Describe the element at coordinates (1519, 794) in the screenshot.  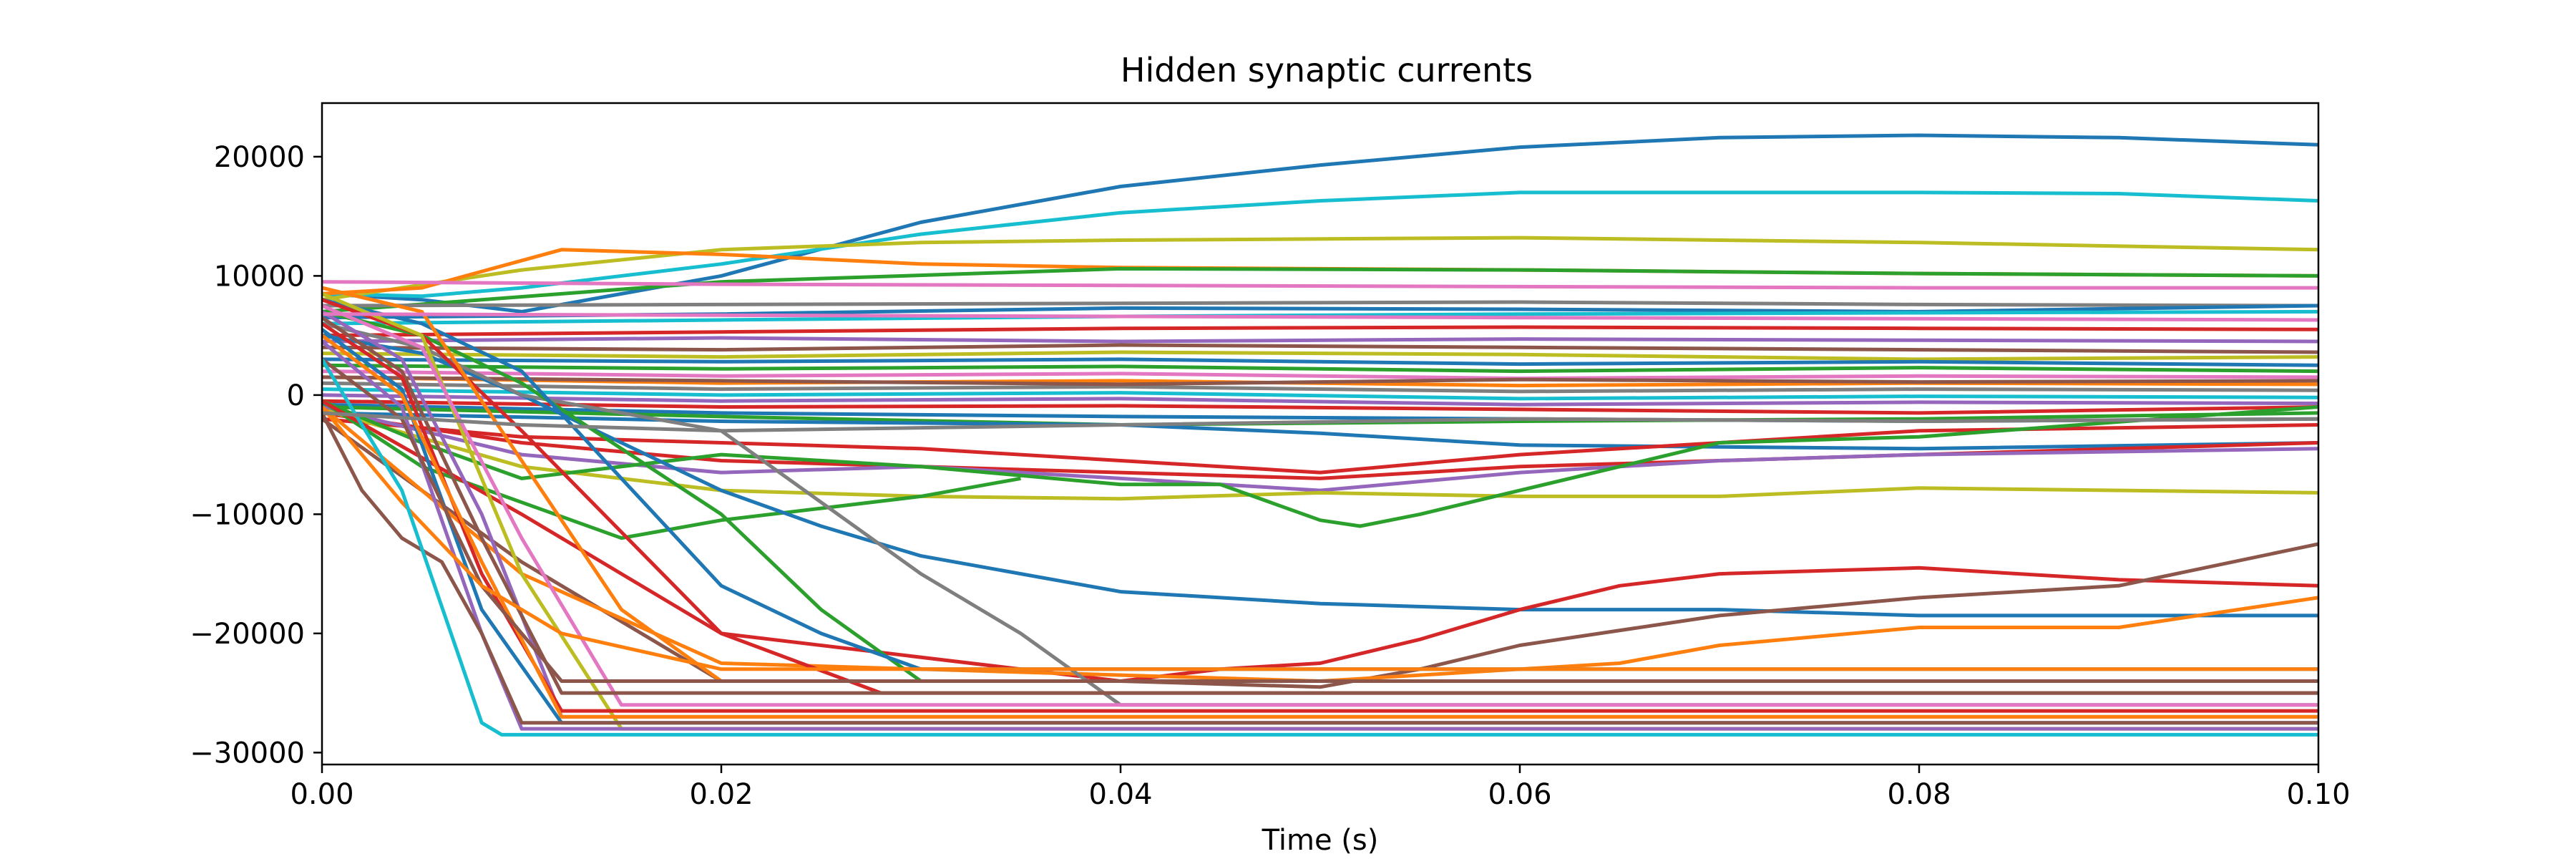
I see `x-tick-label: 0.06` at that location.